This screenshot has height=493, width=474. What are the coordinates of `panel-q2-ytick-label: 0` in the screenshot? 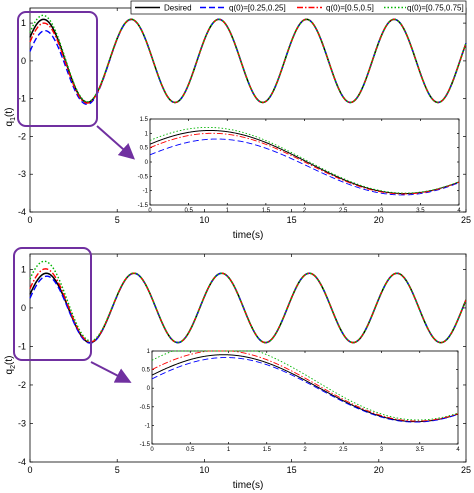 It's located at (23, 308).